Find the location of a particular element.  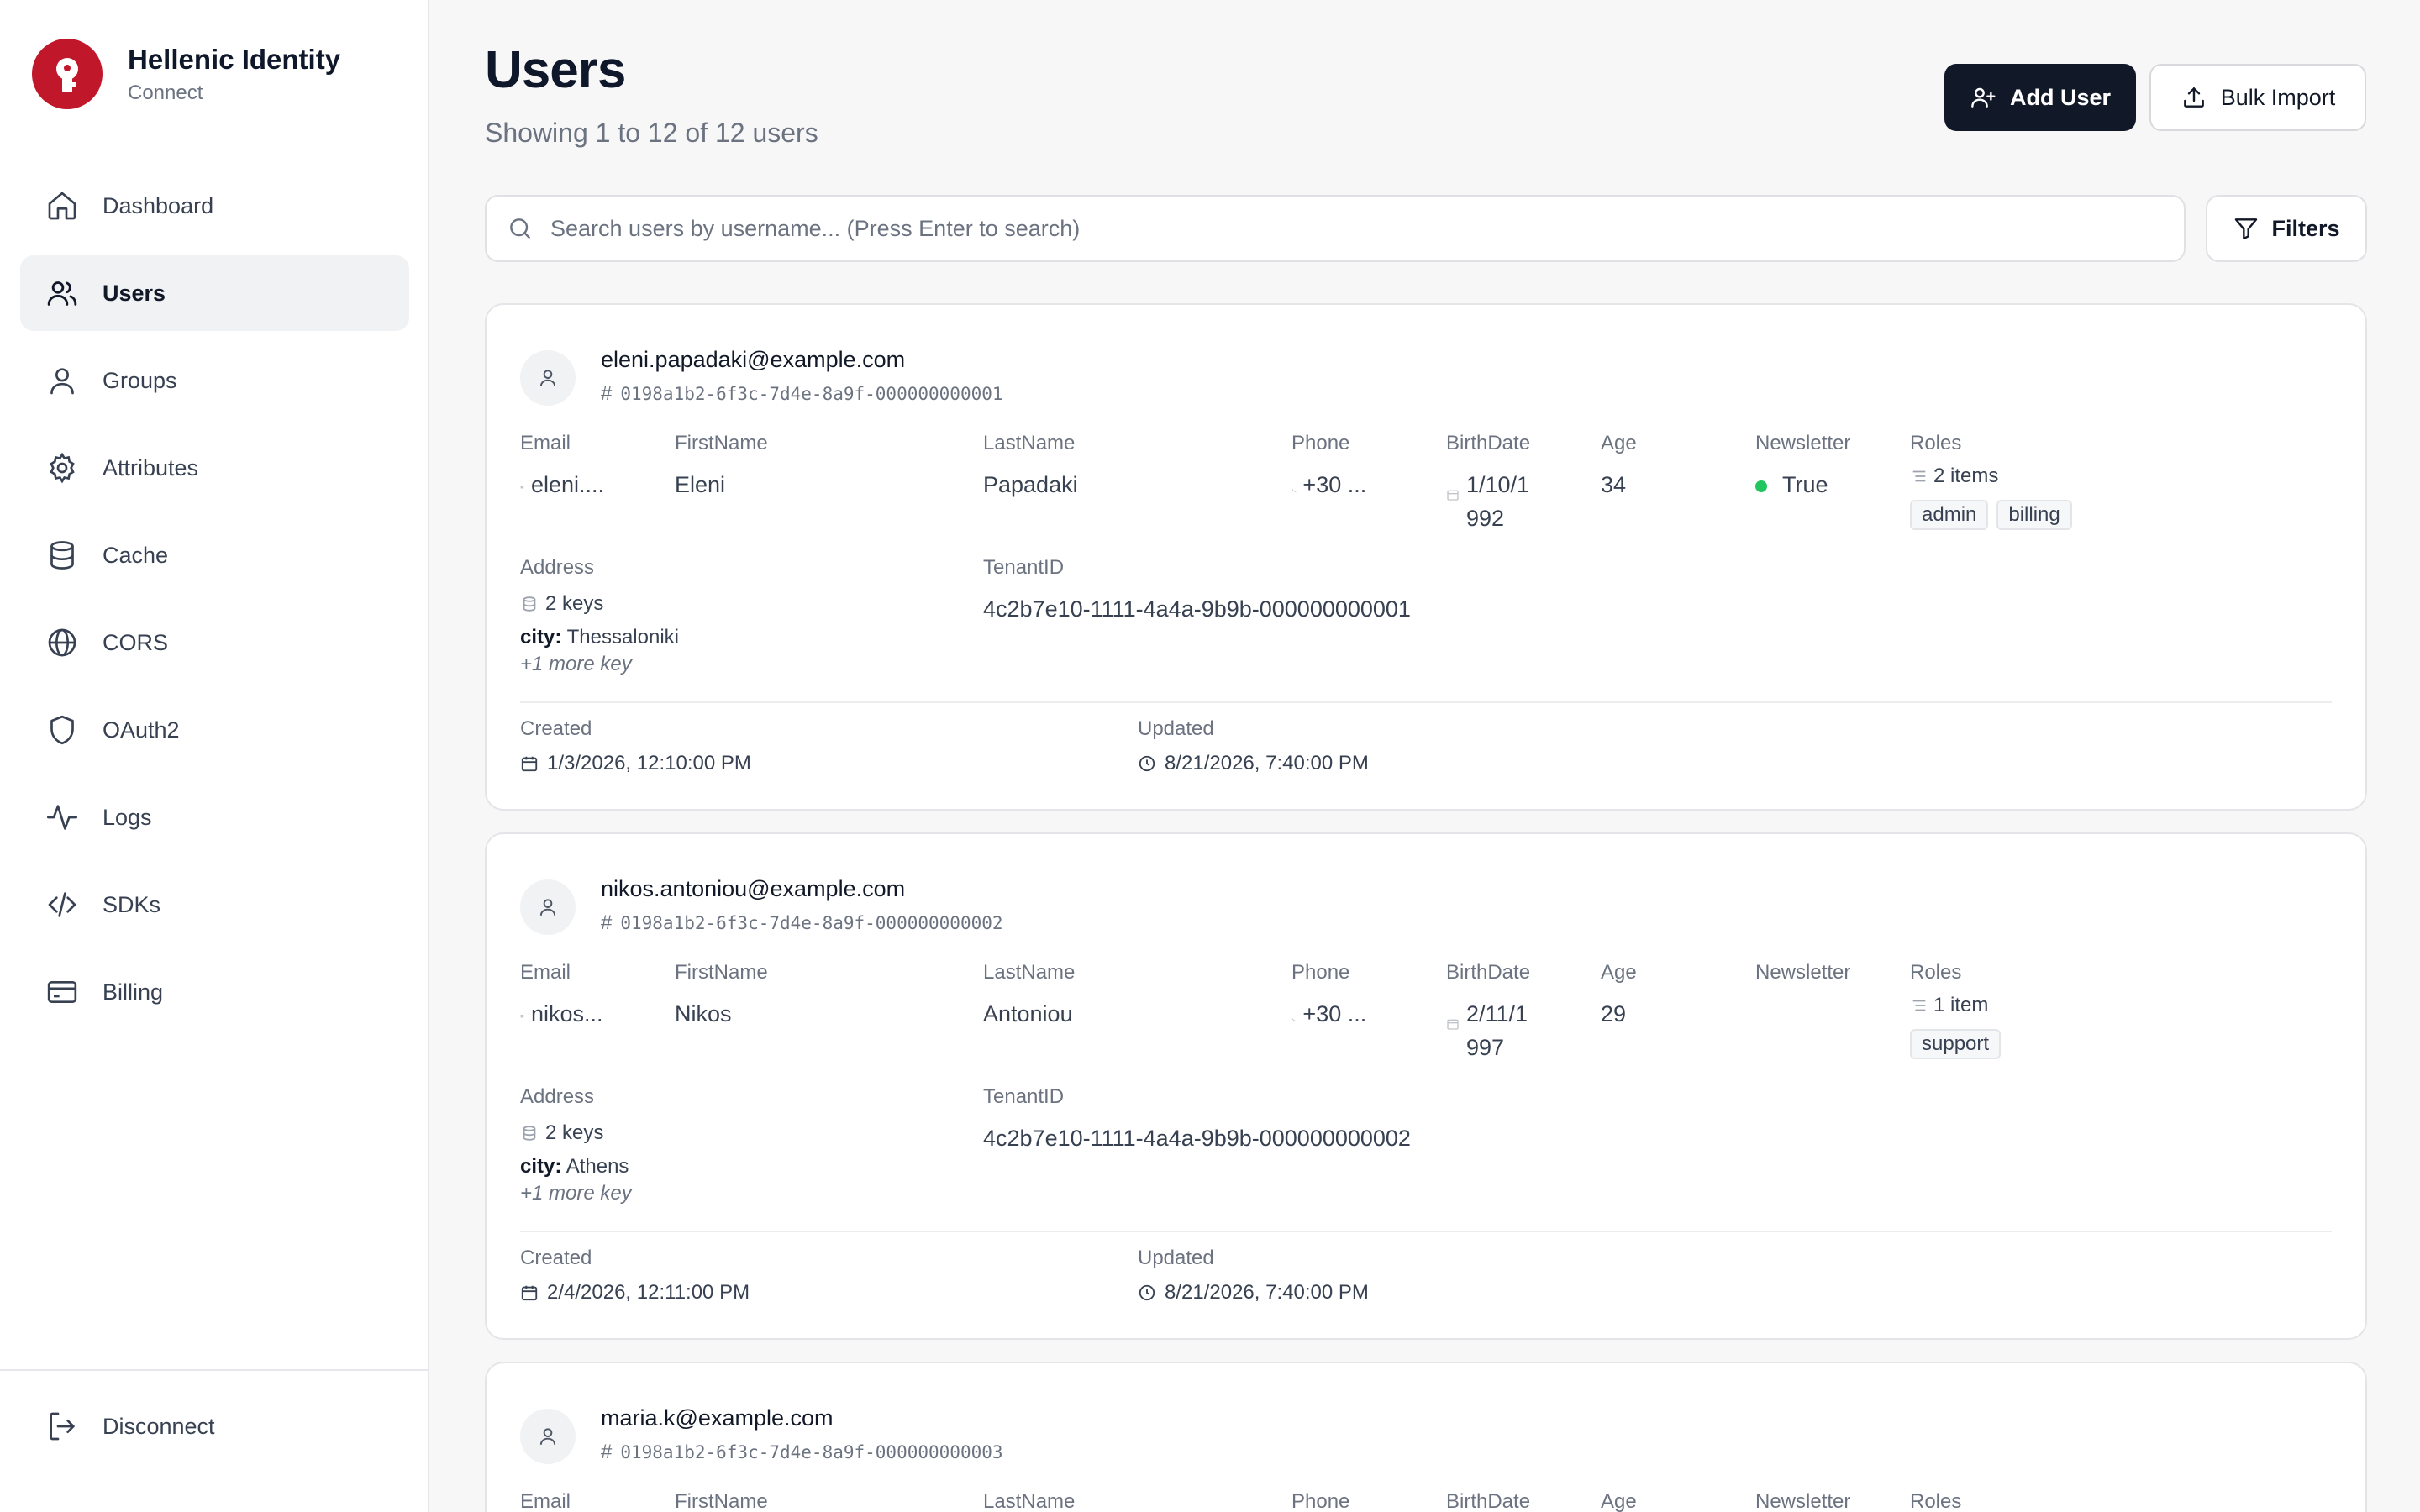

sidebar-item-label: CORS is located at coordinates (136, 642).